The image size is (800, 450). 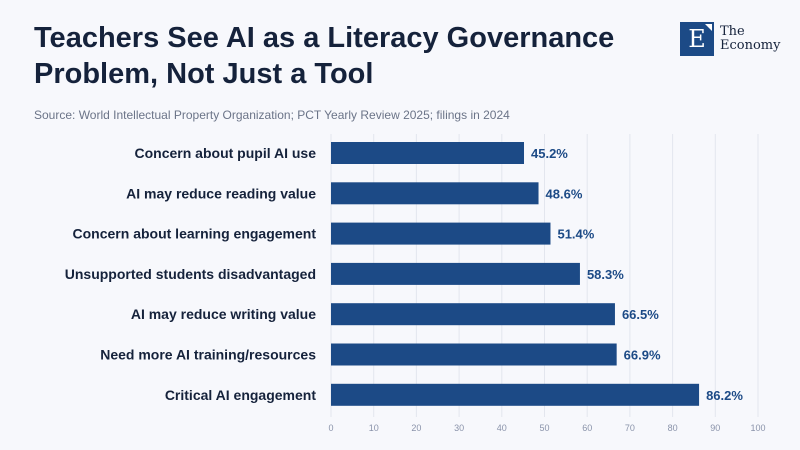 I want to click on logo-text: The Economy, so click(x=750, y=39).